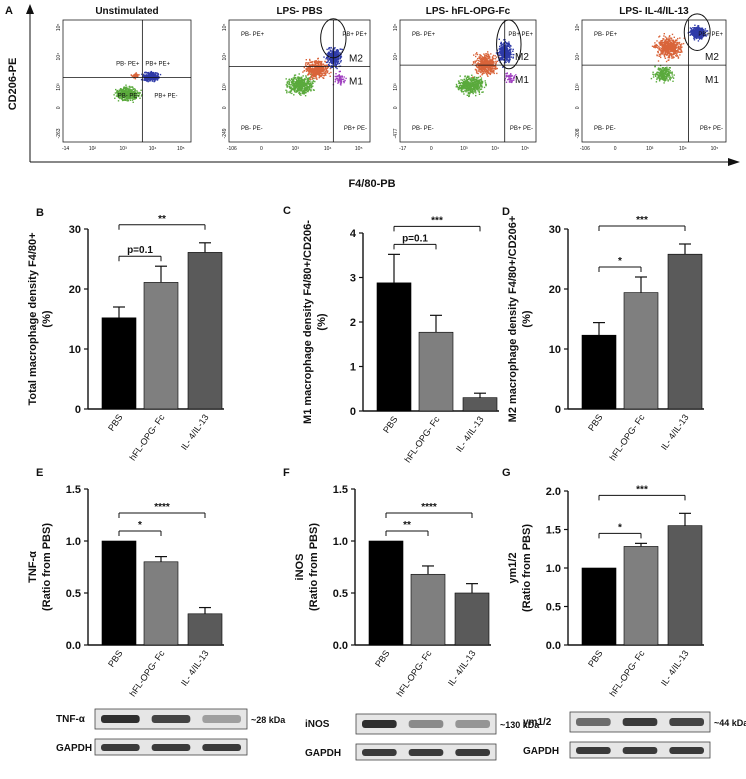  Describe the element at coordinates (527, 318) in the screenshot. I see `y-axis-label: (%)` at that location.